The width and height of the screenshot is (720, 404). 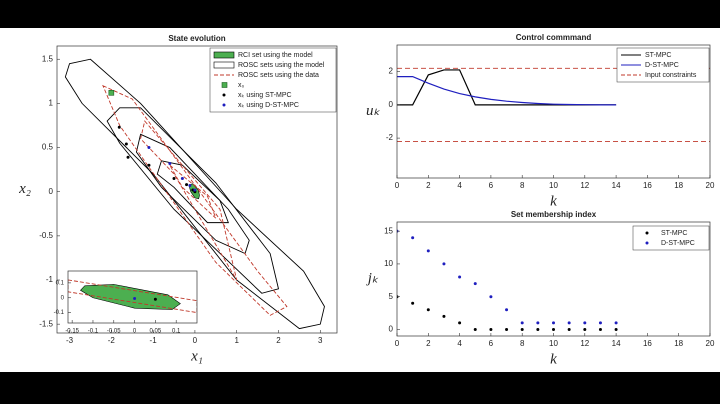 I want to click on legend-label: ST-MPC, so click(x=658, y=55).